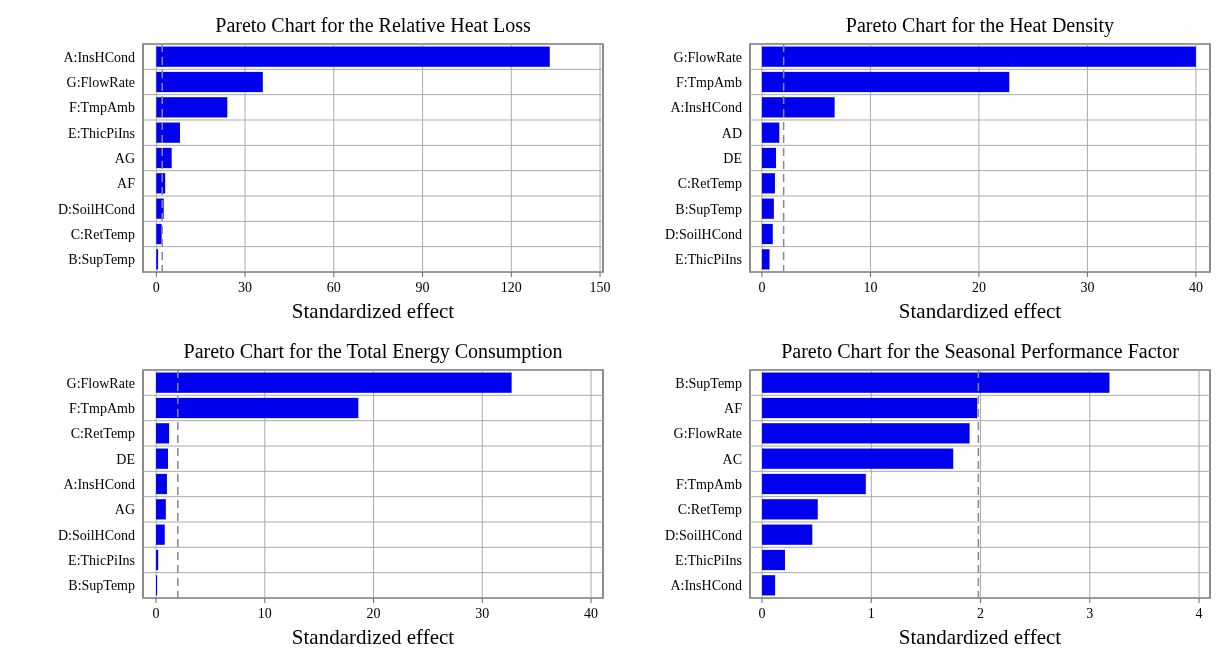  Describe the element at coordinates (373, 25) in the screenshot. I see `chart-title: Pareto Chart for the Relative Heat Loss` at that location.